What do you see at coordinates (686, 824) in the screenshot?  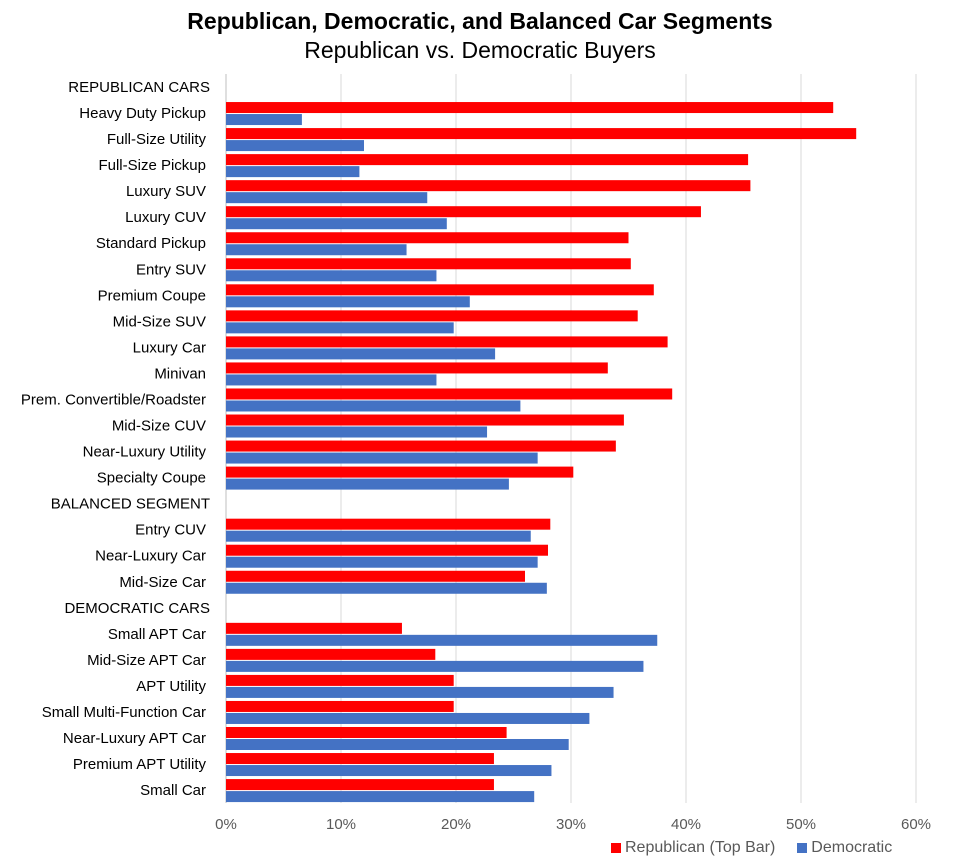 I see `x-tick-label: 40%` at bounding box center [686, 824].